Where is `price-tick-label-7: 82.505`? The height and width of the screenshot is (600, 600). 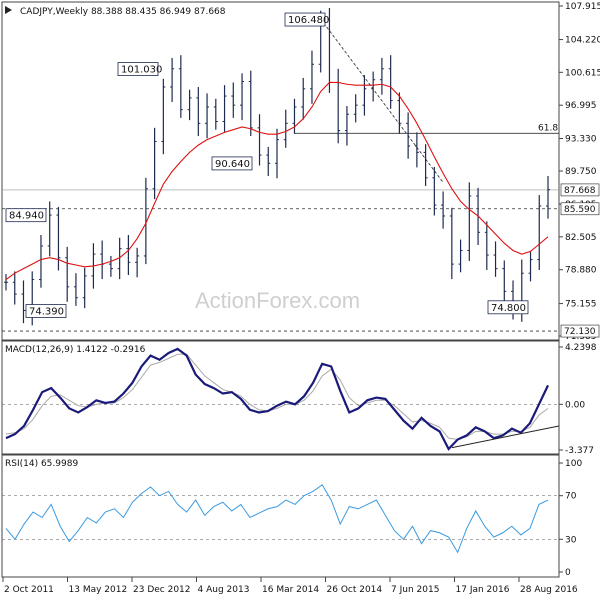
price-tick-label-7: 82.505 is located at coordinates (581, 238).